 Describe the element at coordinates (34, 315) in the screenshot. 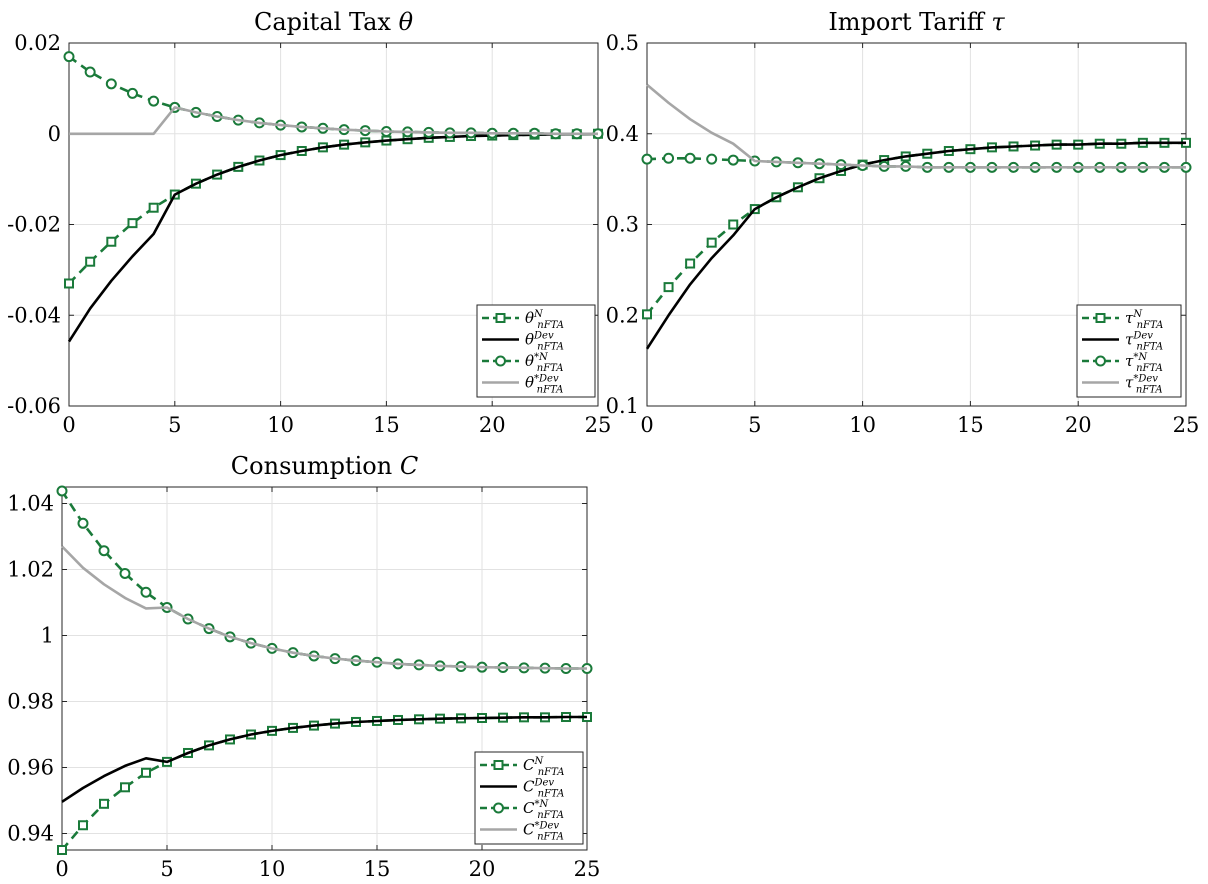

I see `y-tick-label: -0.04` at that location.